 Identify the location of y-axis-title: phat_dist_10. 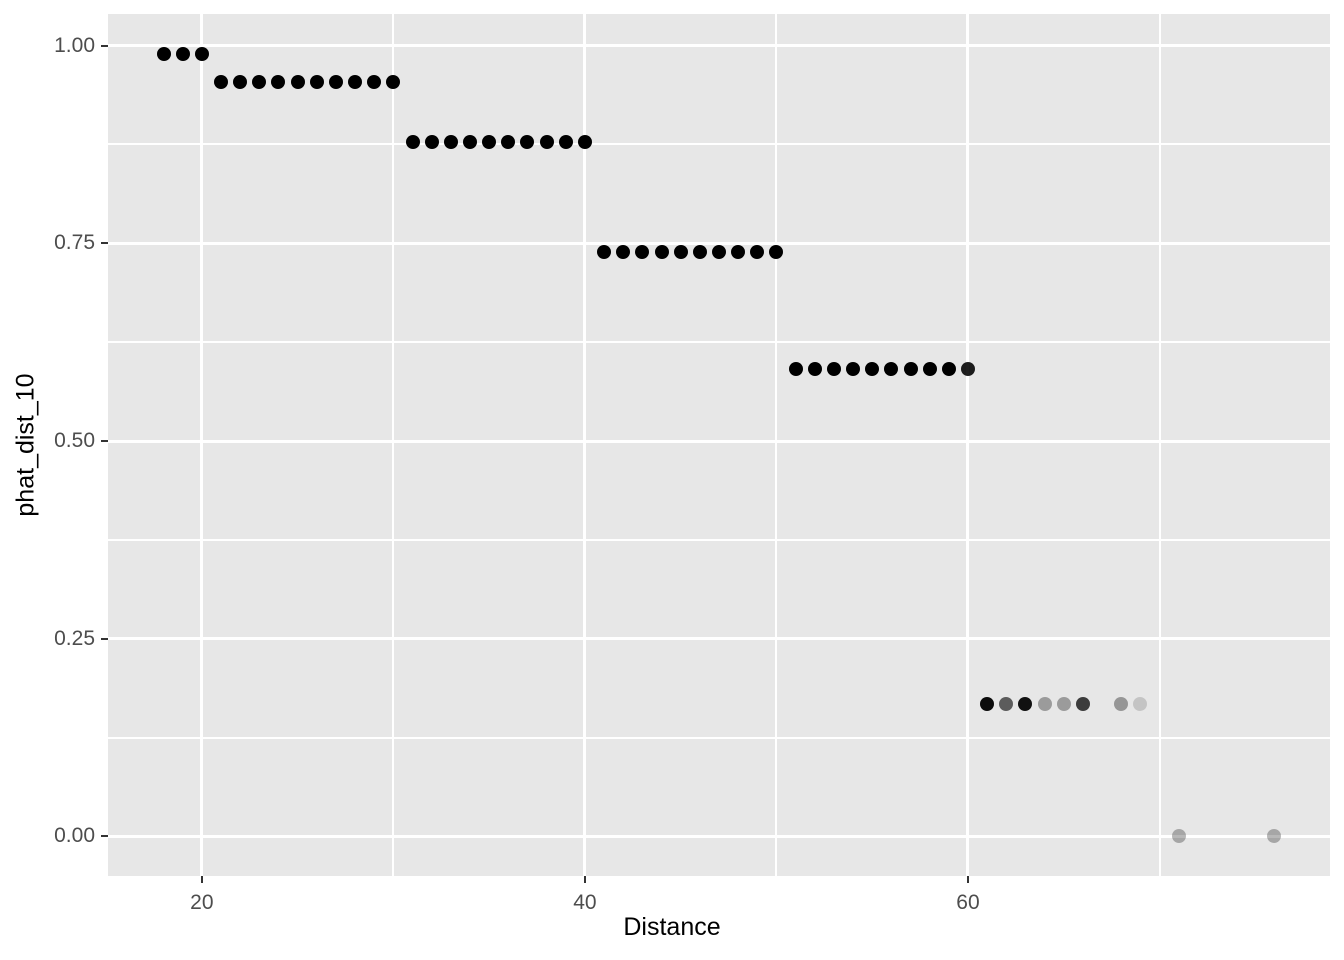
(25, 445).